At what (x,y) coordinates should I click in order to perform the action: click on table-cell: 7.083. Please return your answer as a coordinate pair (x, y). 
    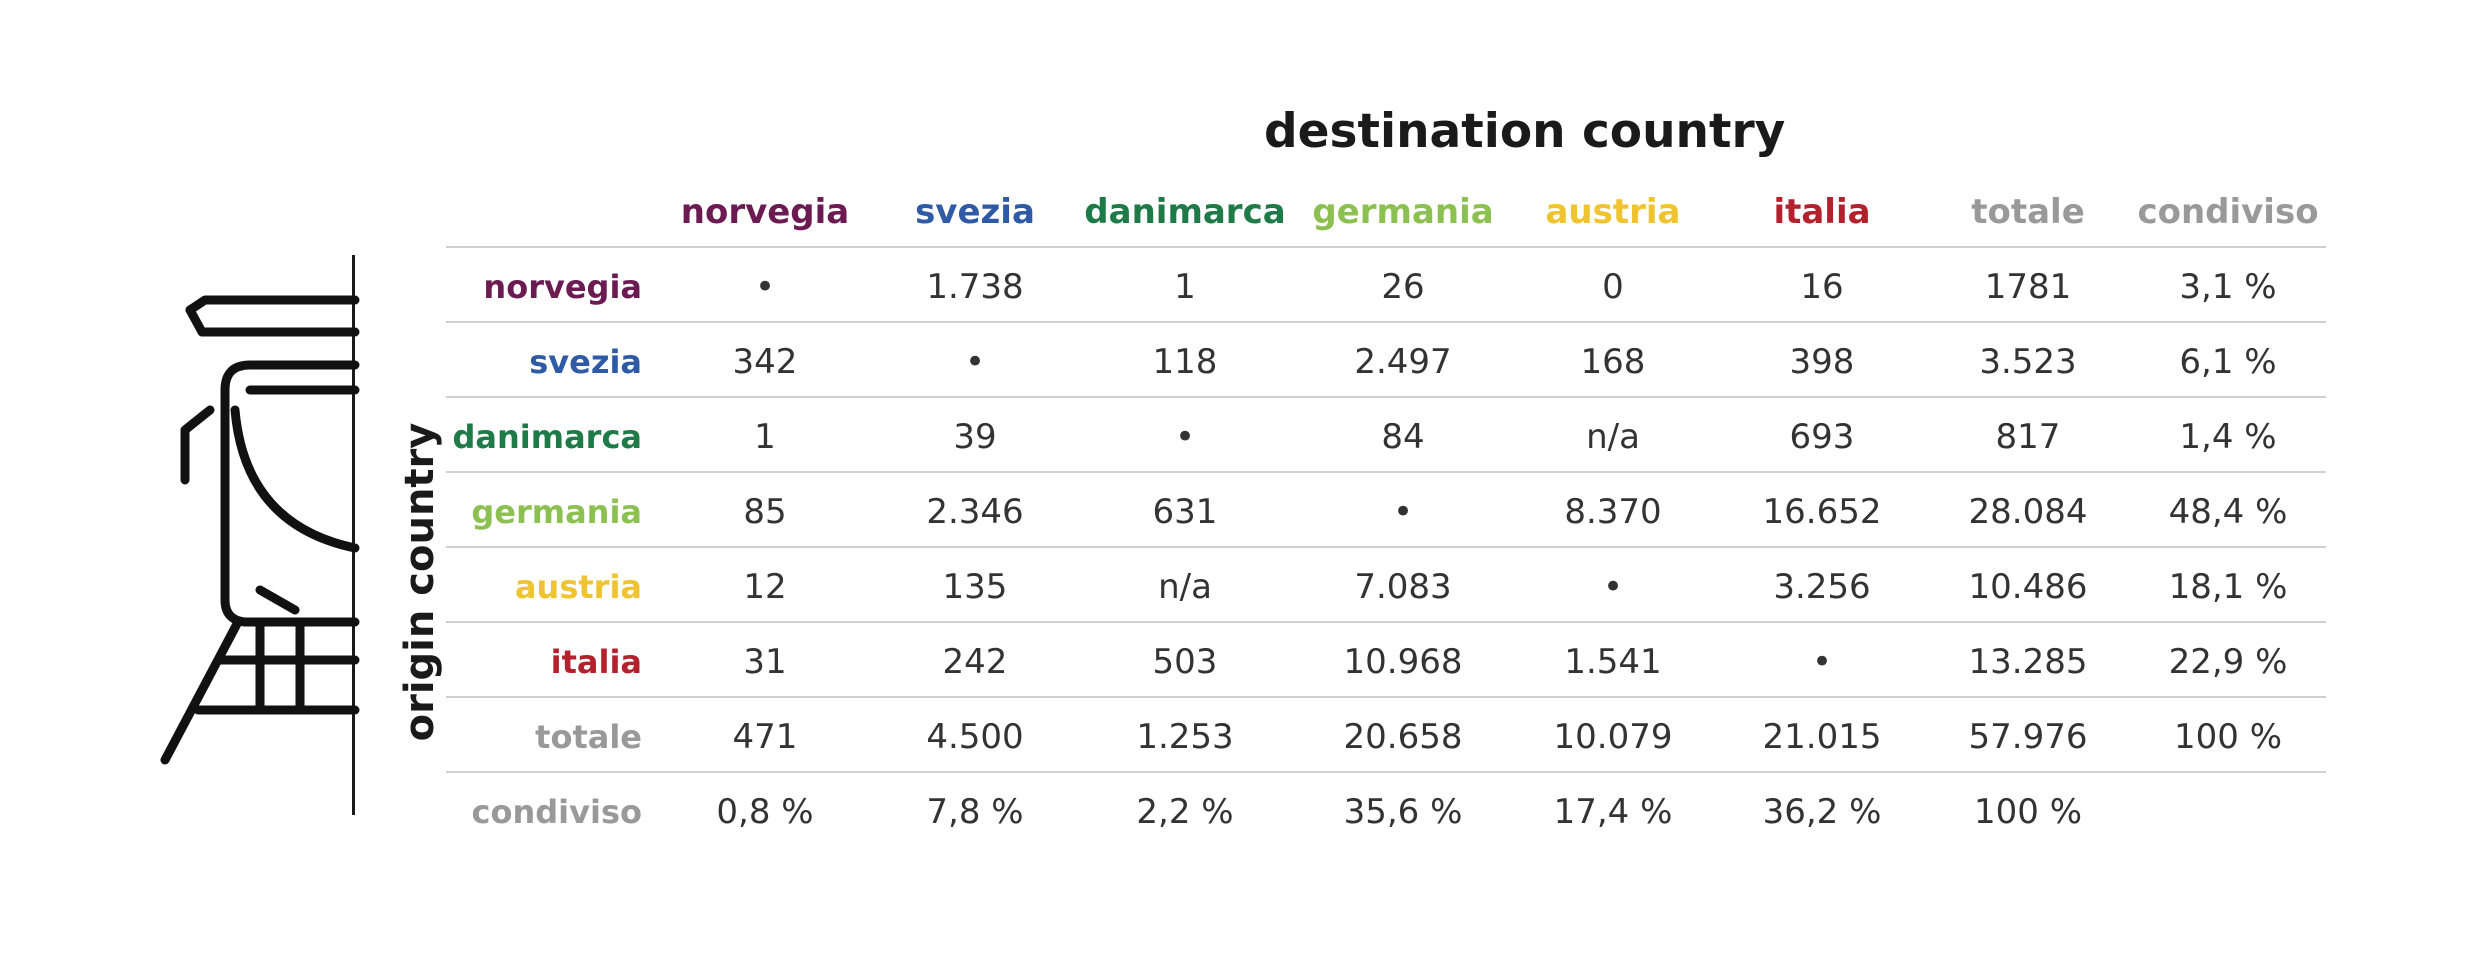
    Looking at the image, I should click on (1403, 587).